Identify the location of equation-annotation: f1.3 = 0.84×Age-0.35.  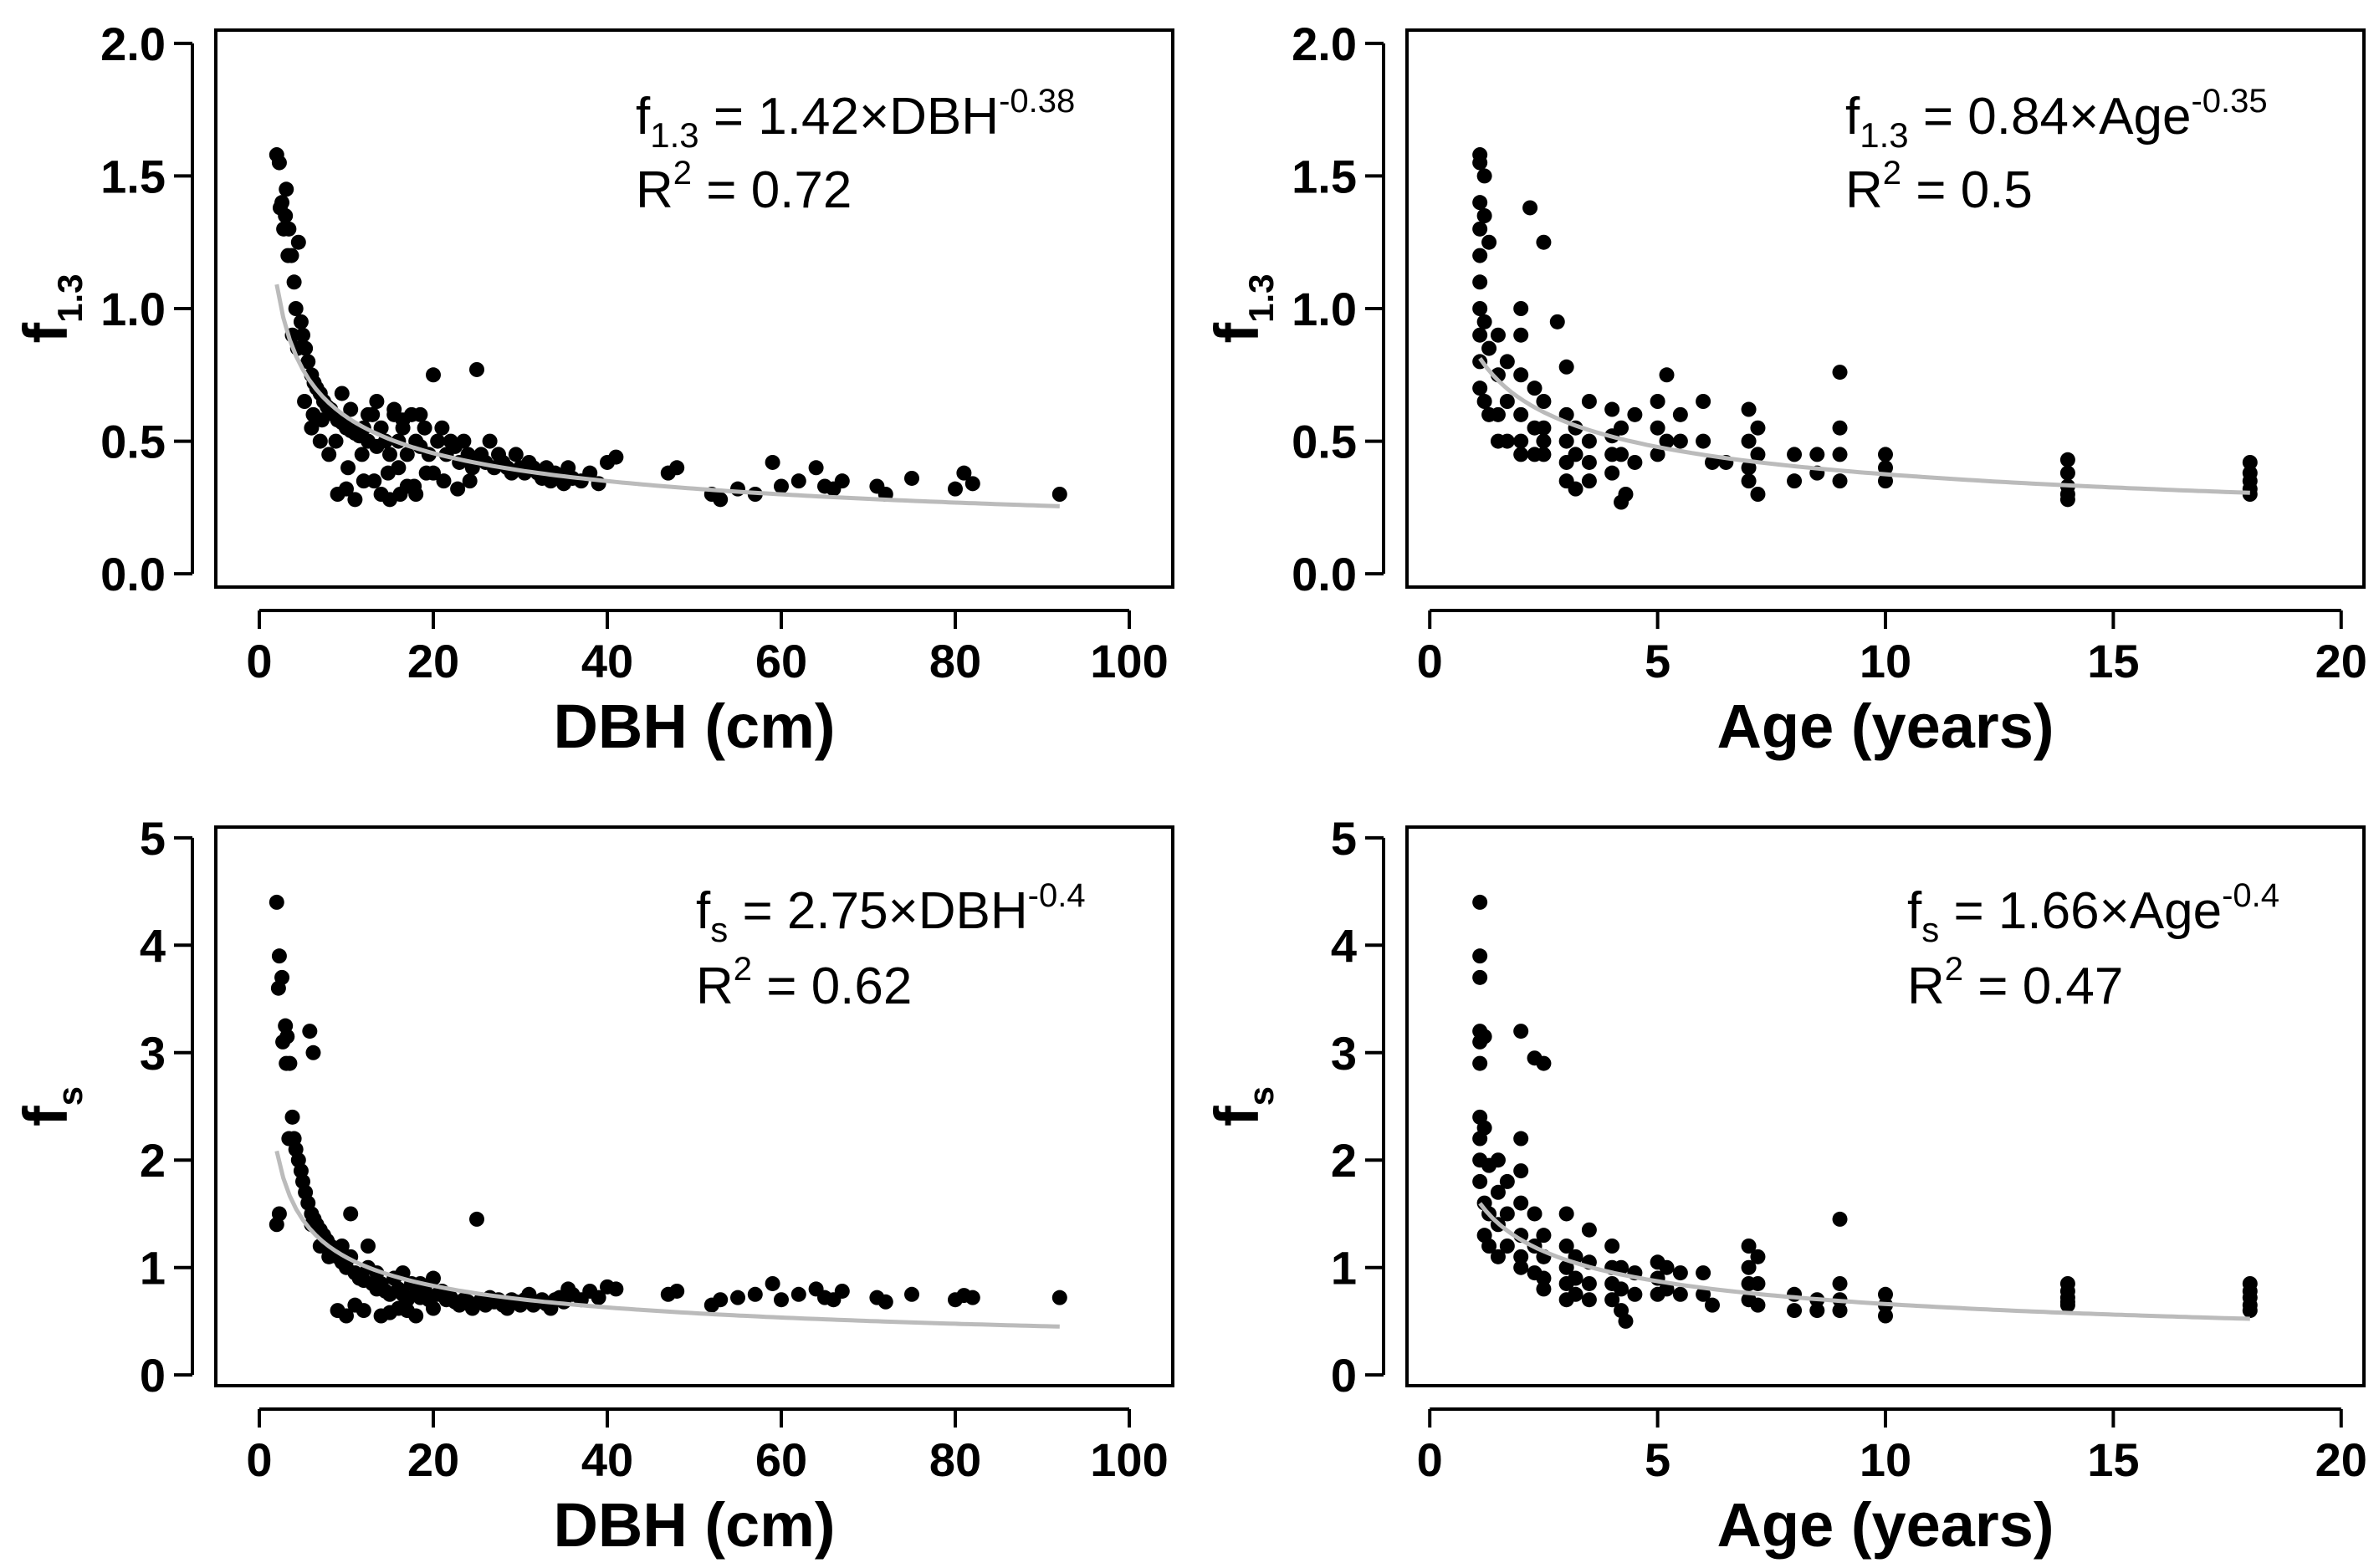
(2056, 119).